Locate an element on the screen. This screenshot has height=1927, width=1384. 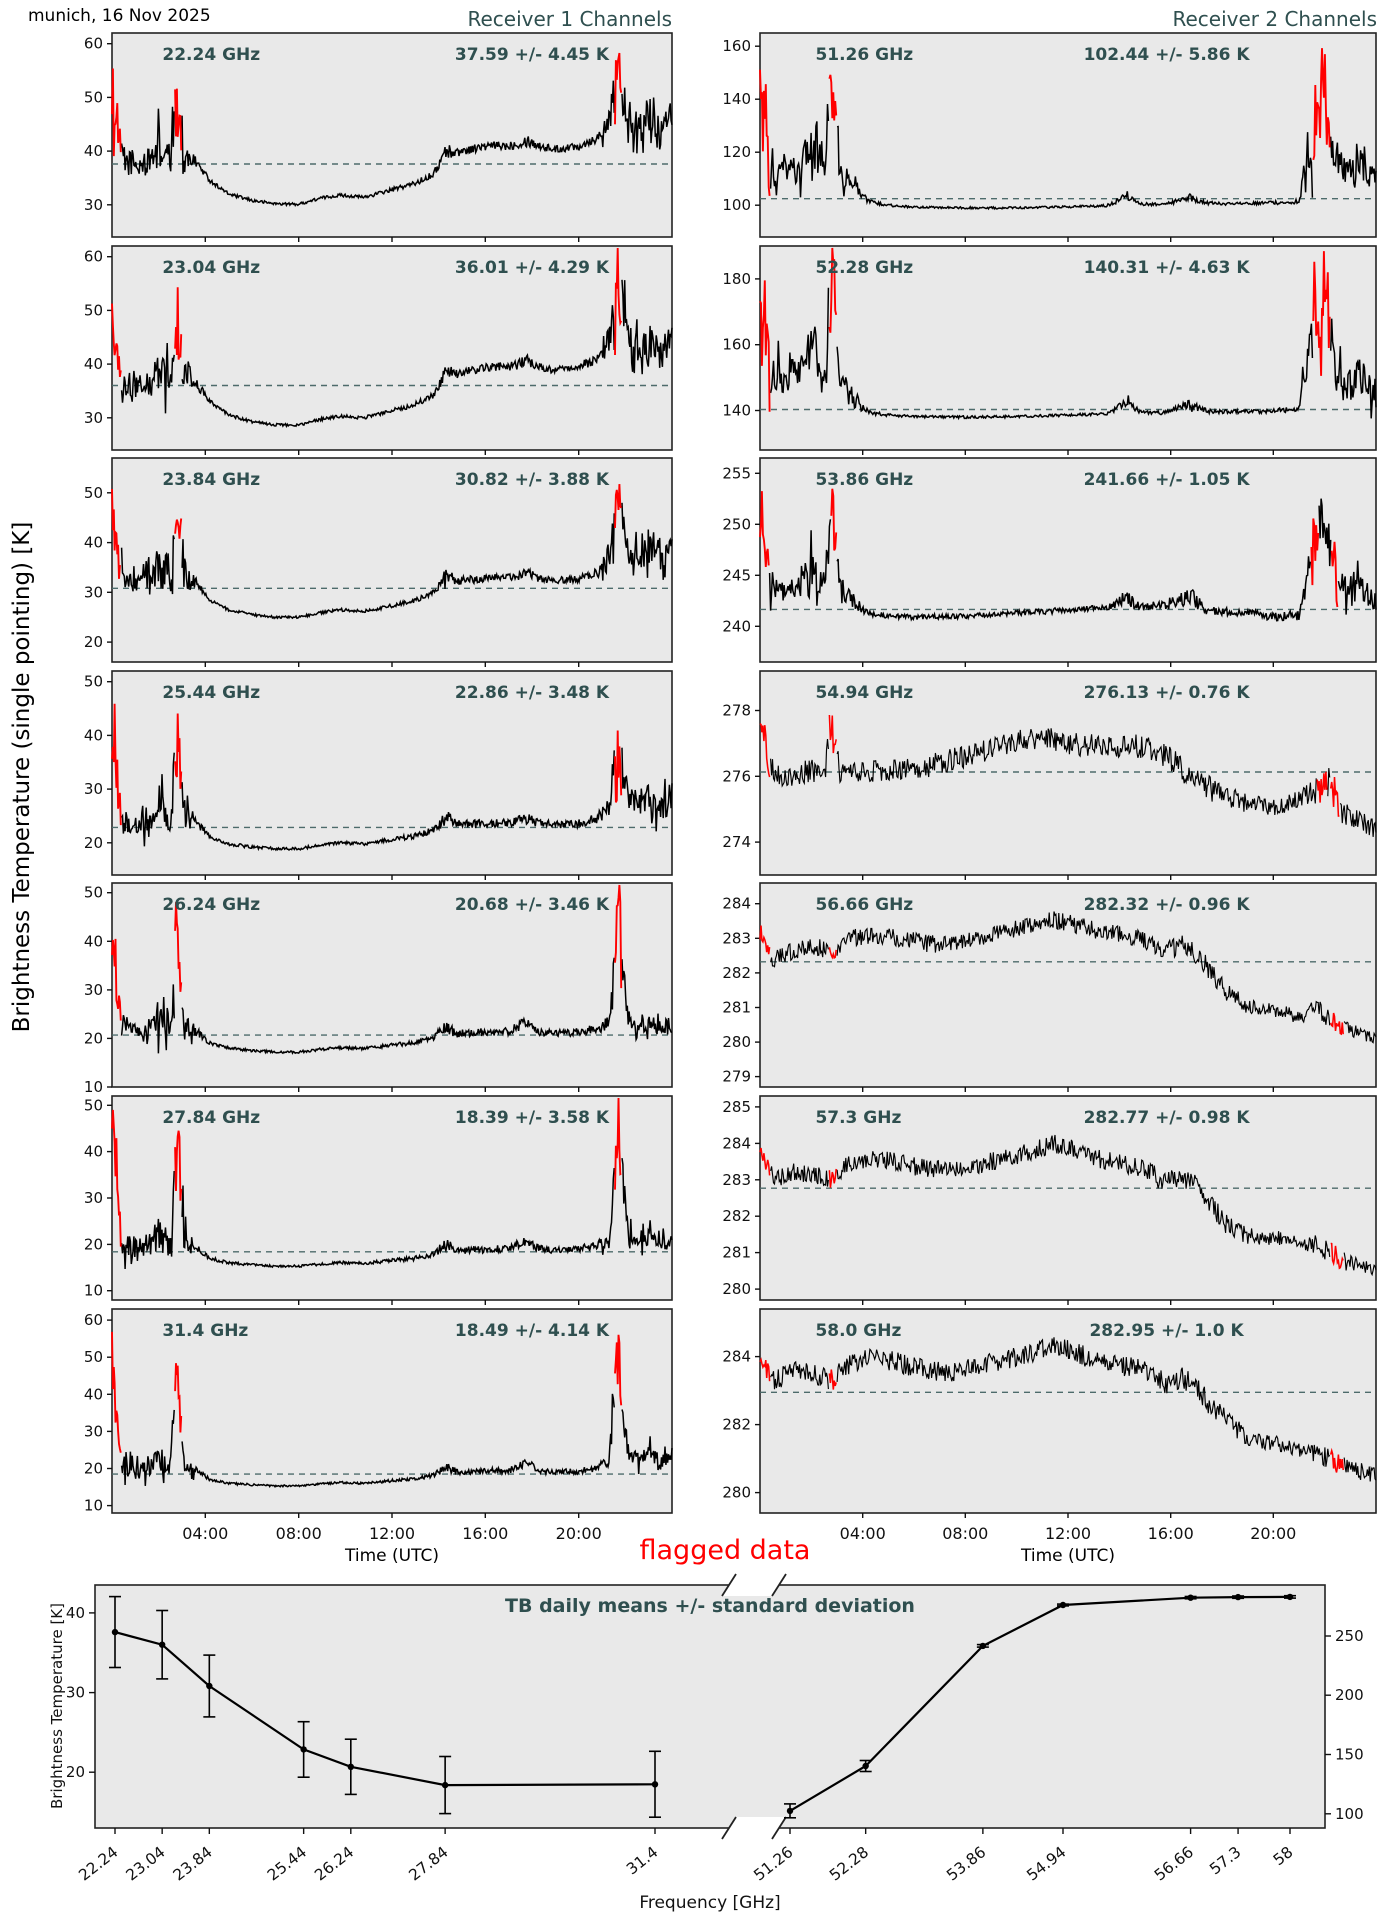
receiver1-title: Receiver 1 Channels is located at coordinates (570, 19).